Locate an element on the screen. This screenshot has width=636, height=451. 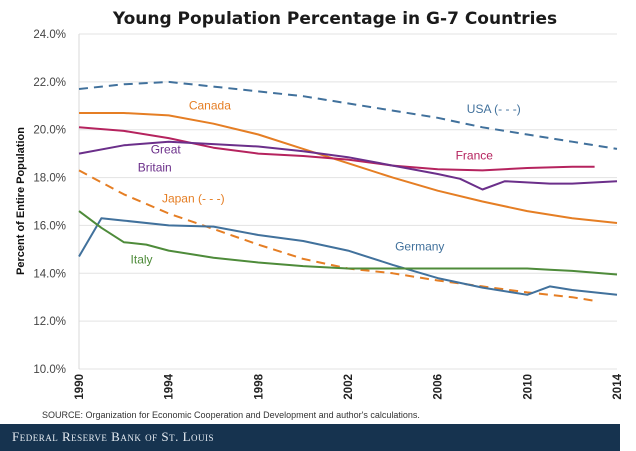
series-label-italy: Italy is located at coordinates (142, 260).